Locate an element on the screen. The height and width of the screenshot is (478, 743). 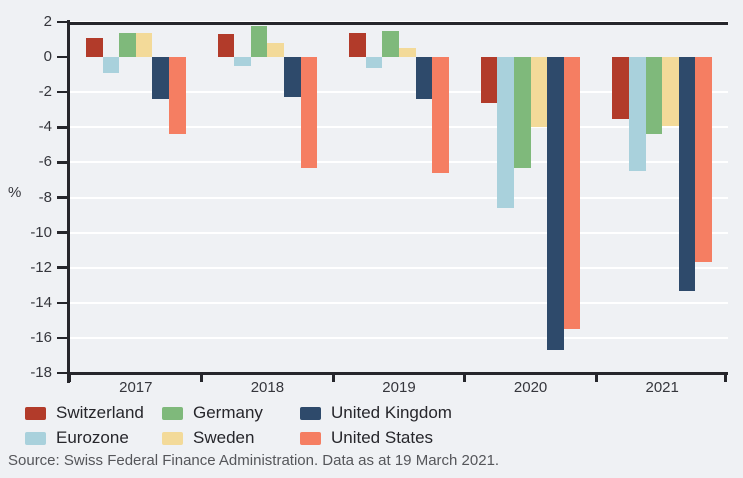
legend-item-germany: Germany is located at coordinates (231, 413).